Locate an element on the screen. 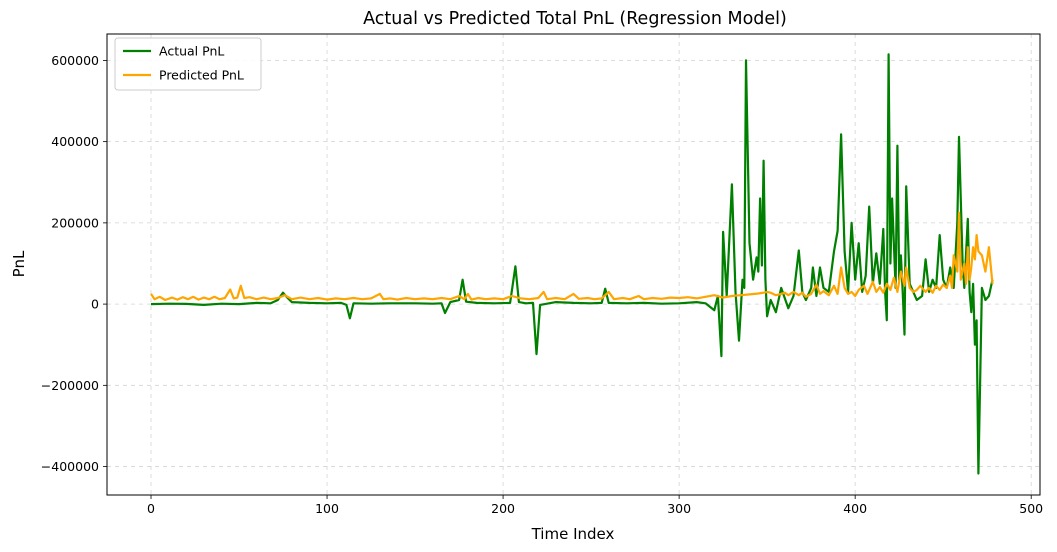 This screenshot has height=552, width=1057. y-tick-label: −200000 is located at coordinates (70, 385).